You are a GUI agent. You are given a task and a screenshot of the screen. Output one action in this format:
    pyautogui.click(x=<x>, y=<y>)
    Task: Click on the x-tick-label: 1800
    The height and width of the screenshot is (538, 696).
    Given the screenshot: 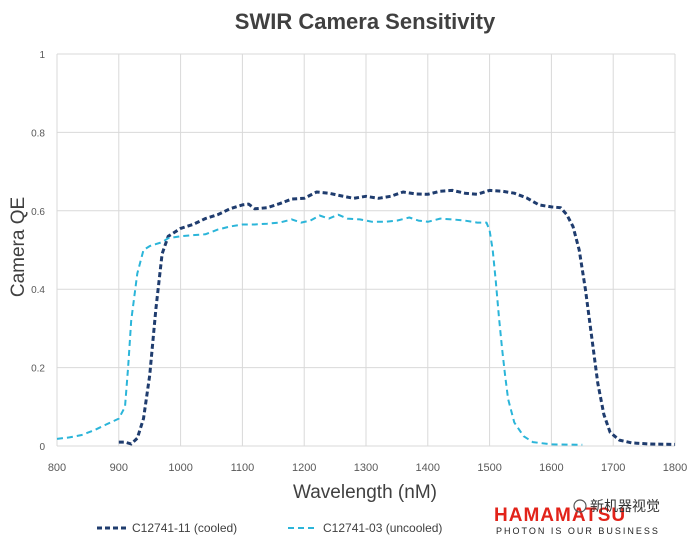 What is the action you would take?
    pyautogui.click(x=675, y=468)
    